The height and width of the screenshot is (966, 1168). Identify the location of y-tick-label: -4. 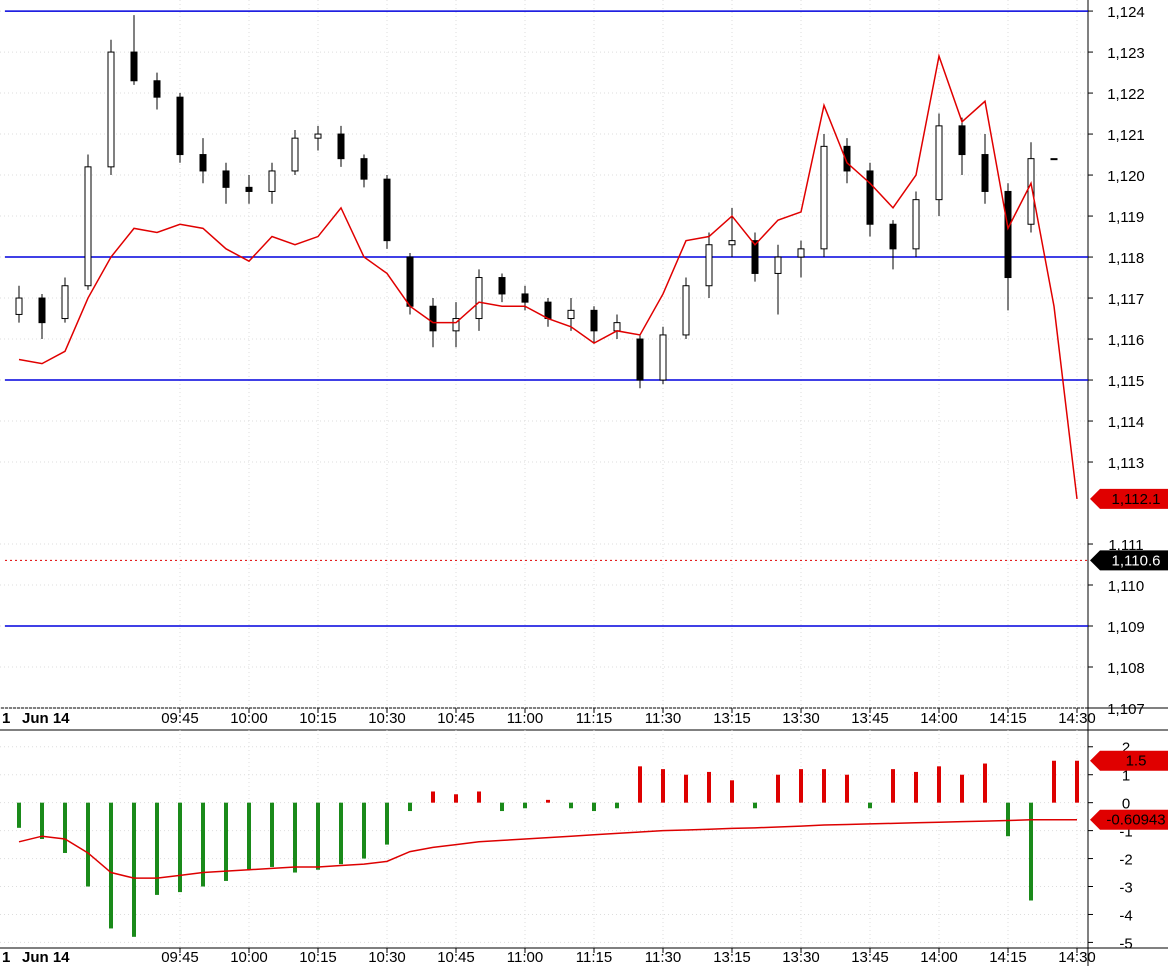
(1125, 915).